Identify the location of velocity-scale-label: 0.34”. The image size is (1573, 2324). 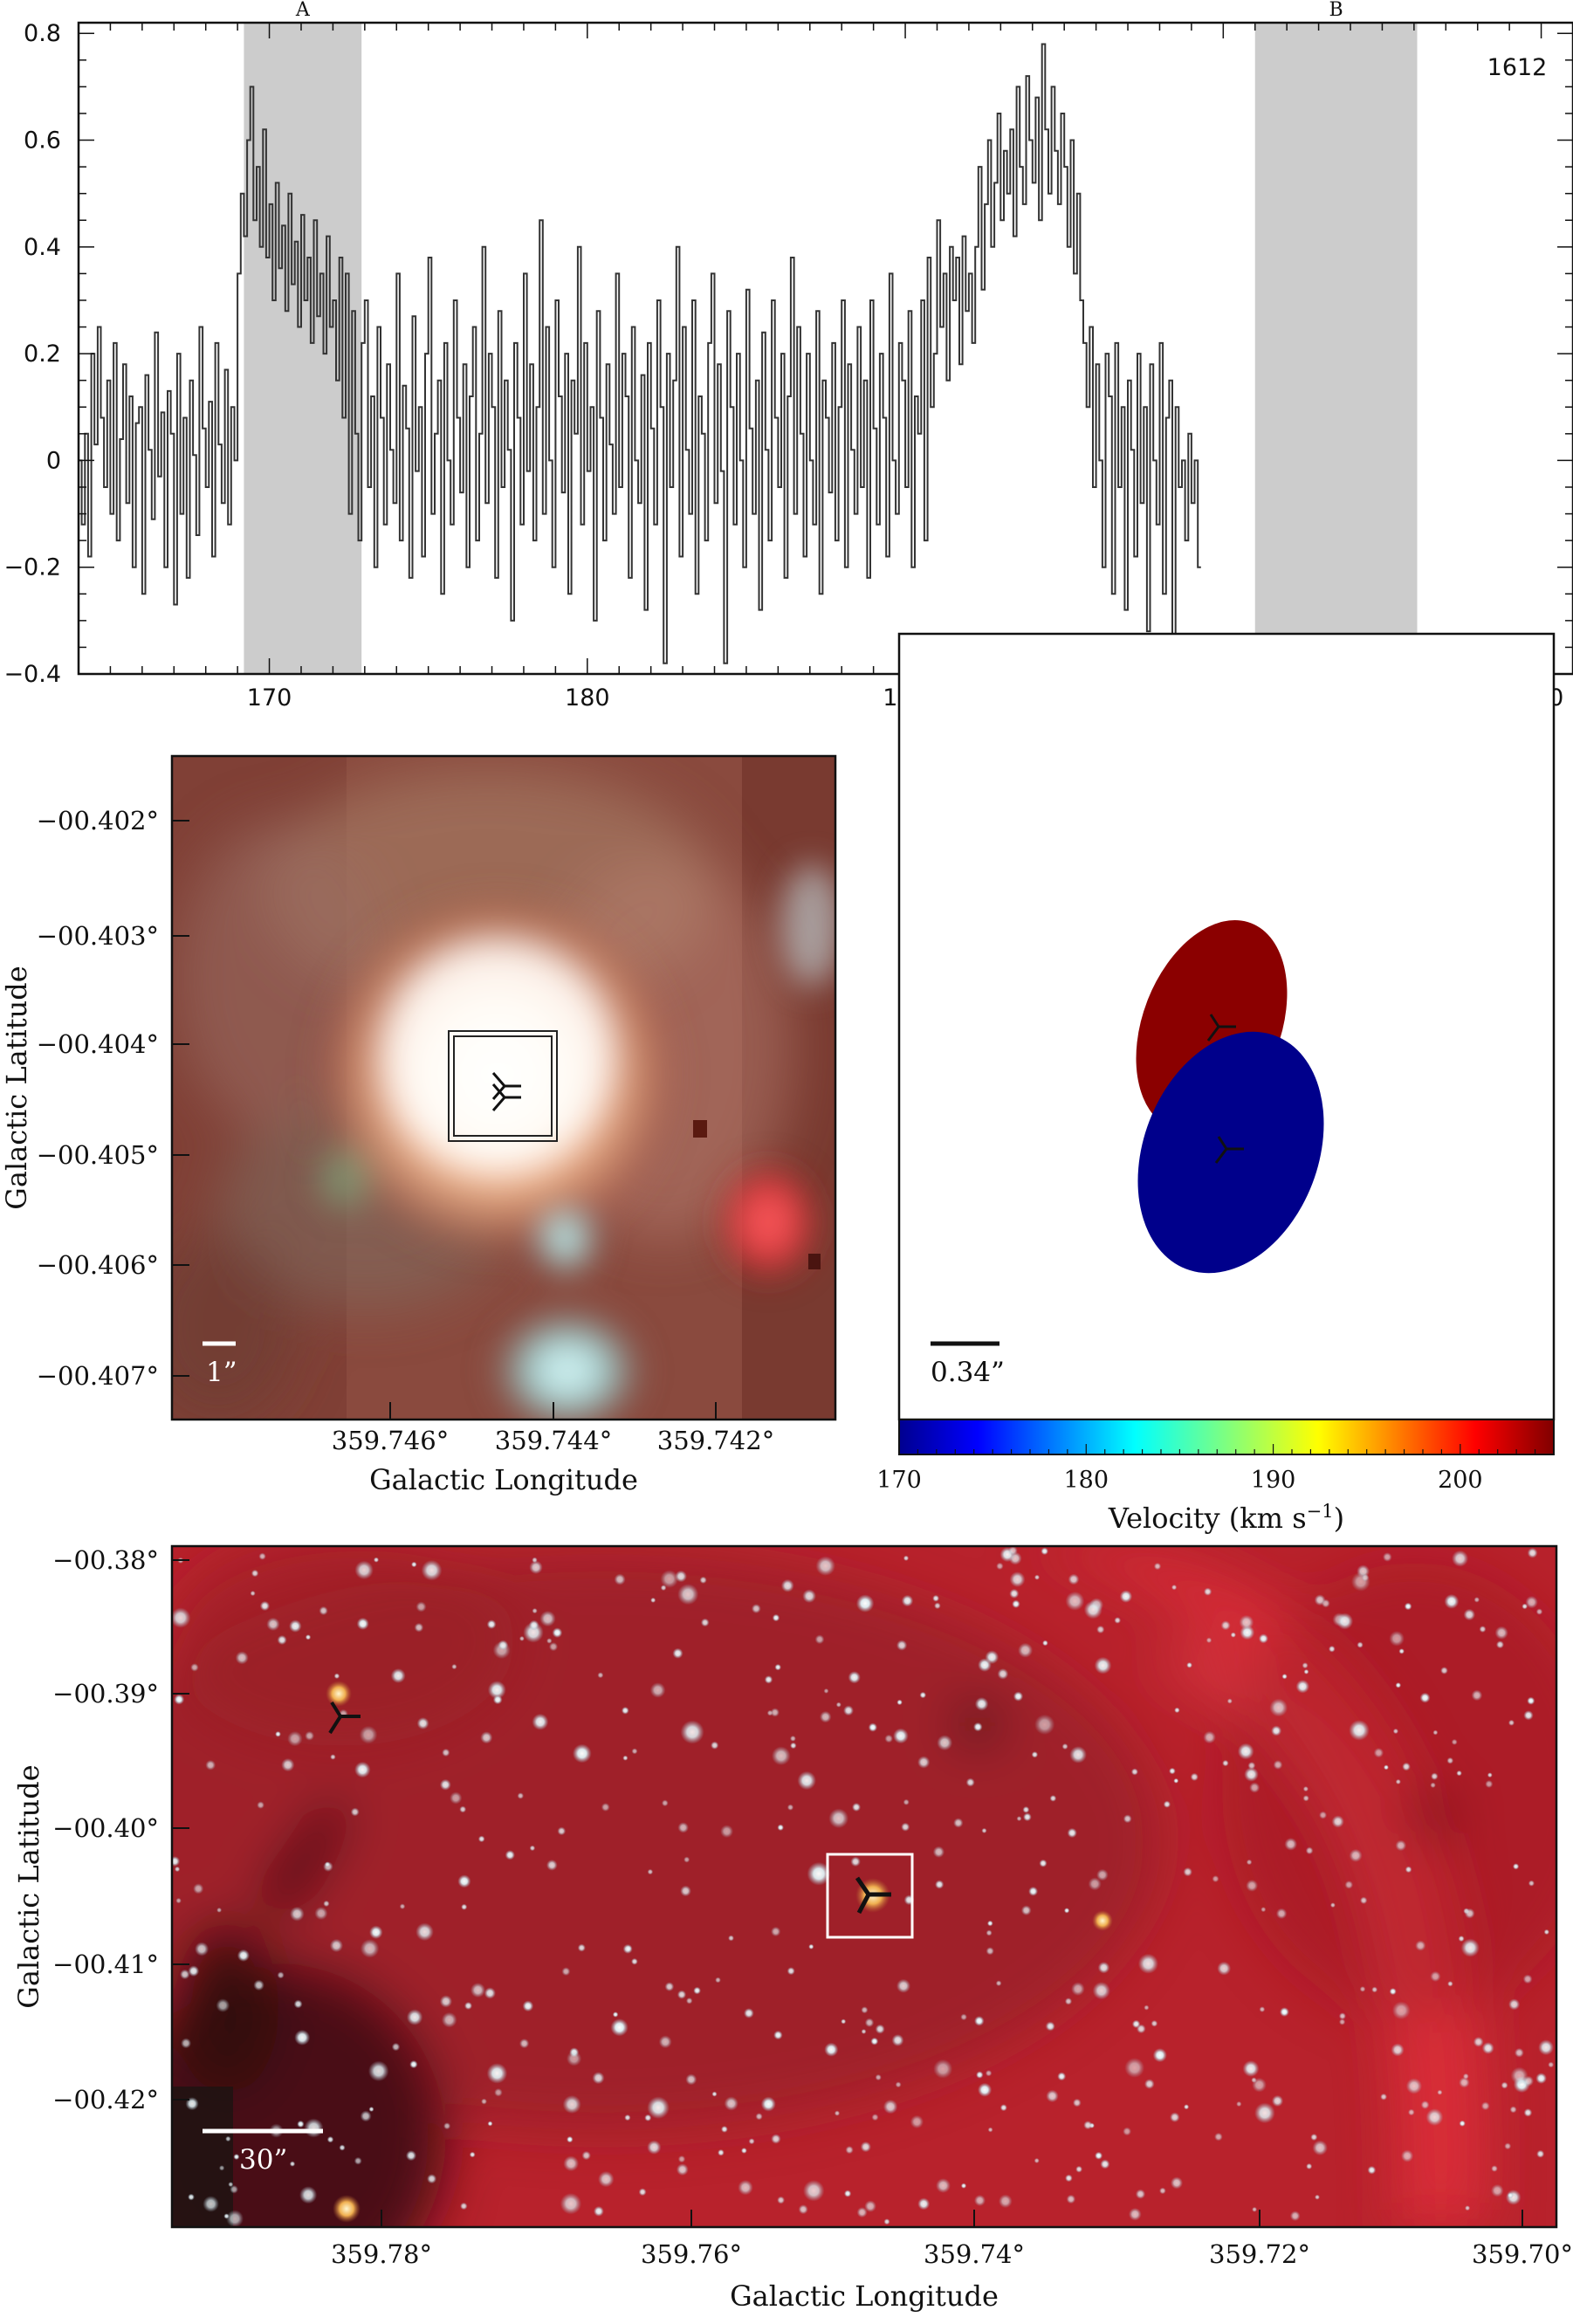
(968, 1373).